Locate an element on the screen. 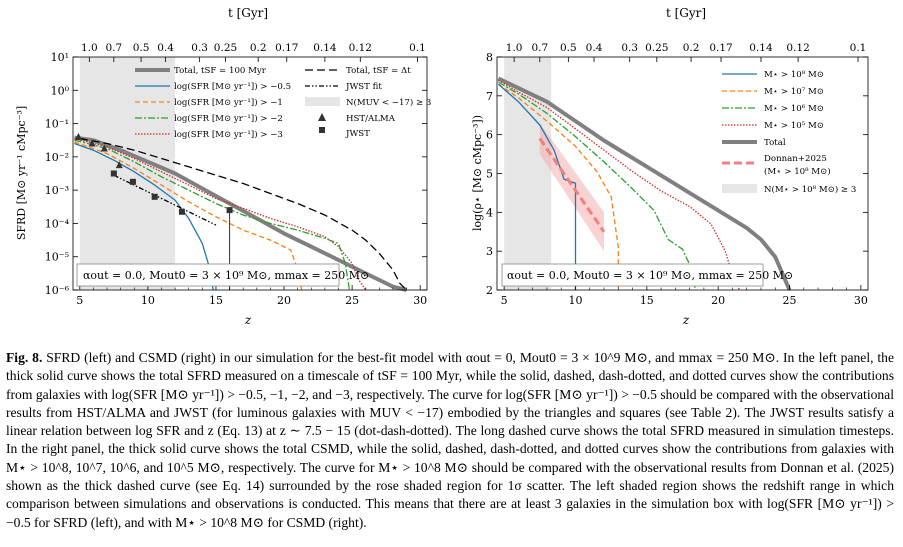  y-tick-label: 5 is located at coordinates (489, 174).